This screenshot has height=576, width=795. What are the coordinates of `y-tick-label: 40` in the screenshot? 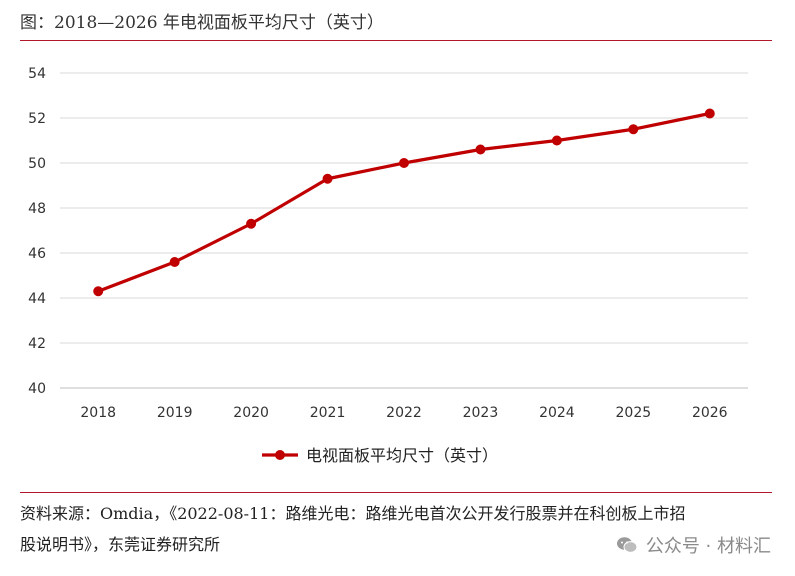 It's located at (37, 389).